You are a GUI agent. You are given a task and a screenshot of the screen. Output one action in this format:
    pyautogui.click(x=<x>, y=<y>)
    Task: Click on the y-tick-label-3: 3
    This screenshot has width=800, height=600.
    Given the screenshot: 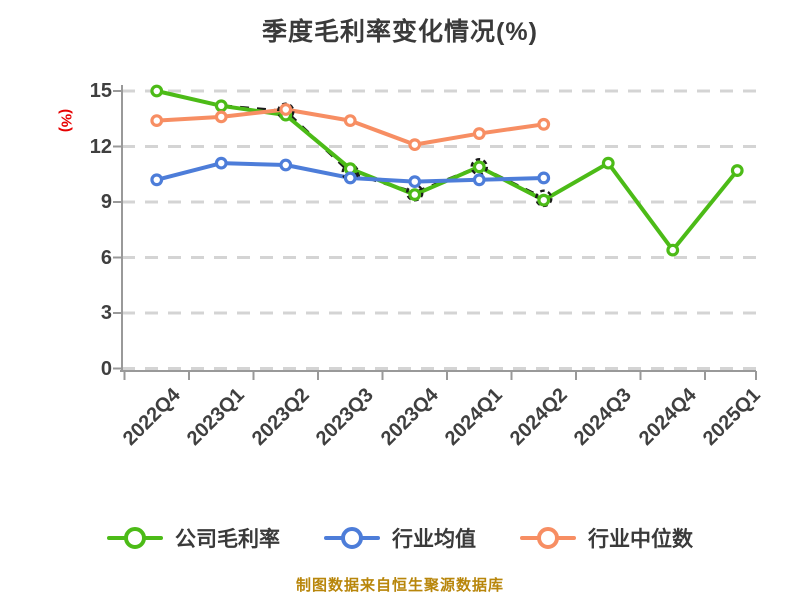 What is the action you would take?
    pyautogui.click(x=106, y=313)
    